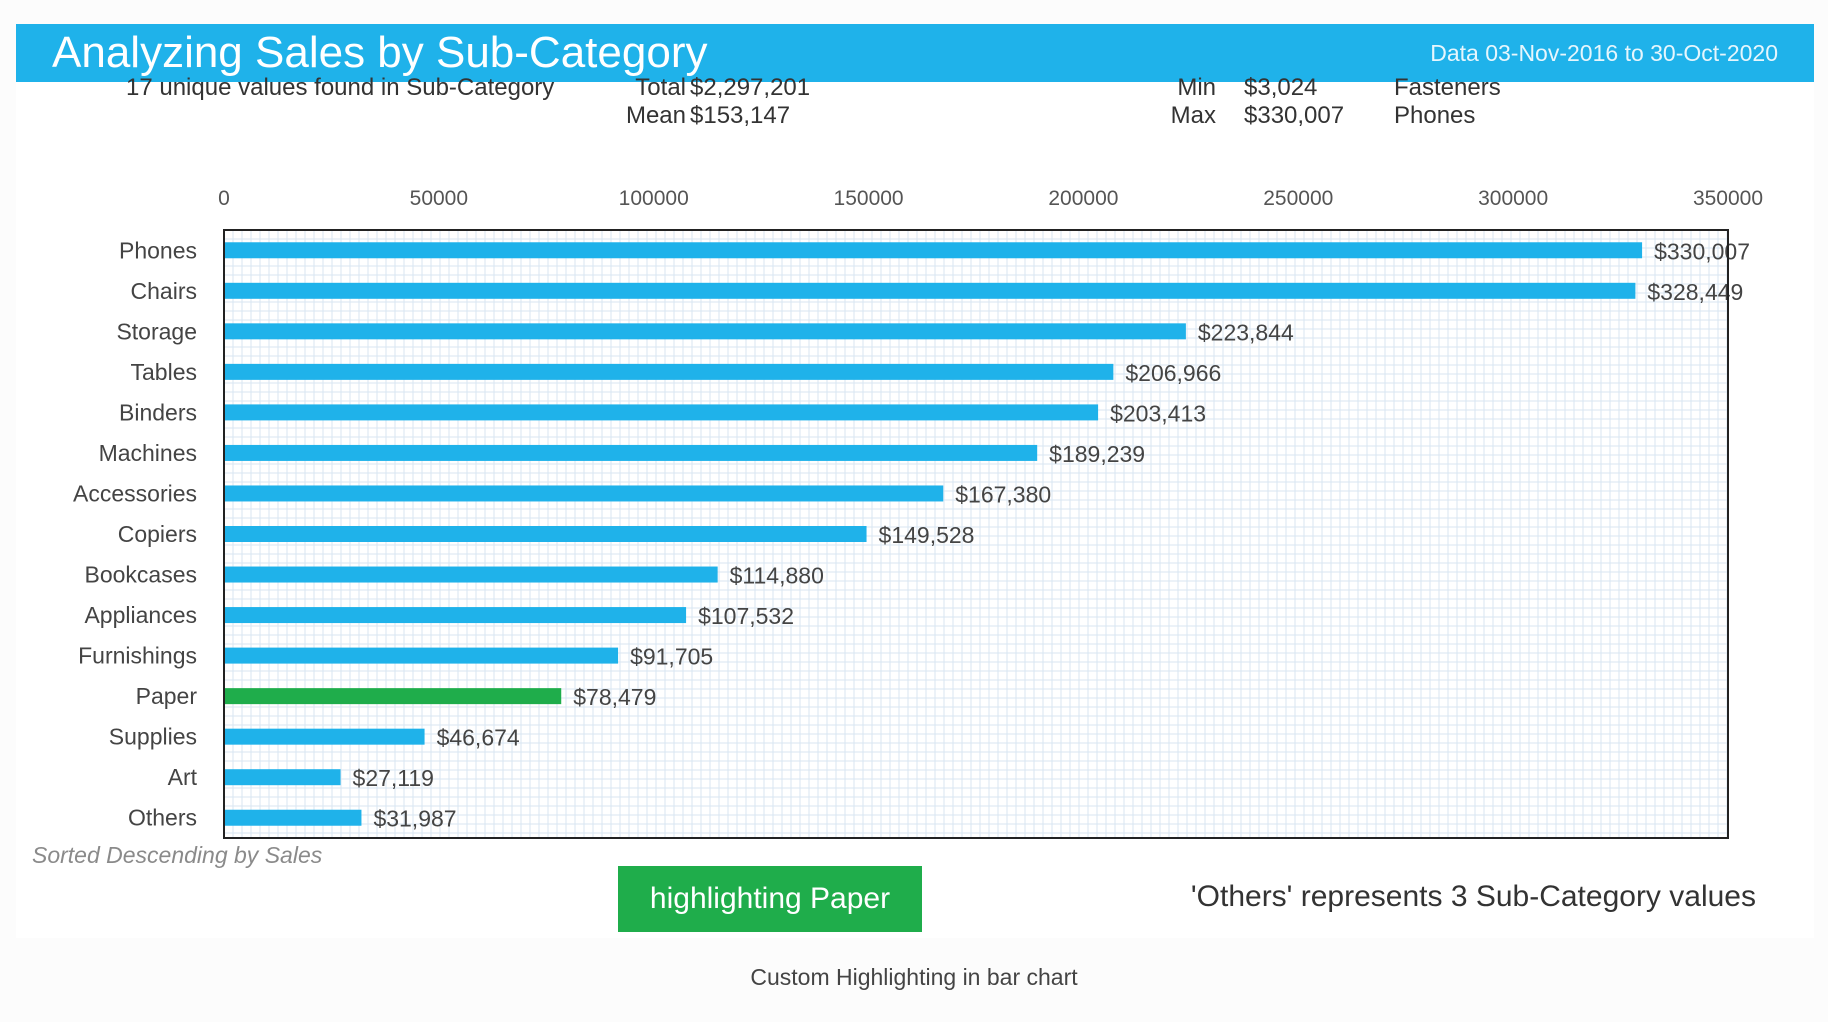 This screenshot has width=1828, height=1022. I want to click on data-label: $91,705, so click(671, 657).